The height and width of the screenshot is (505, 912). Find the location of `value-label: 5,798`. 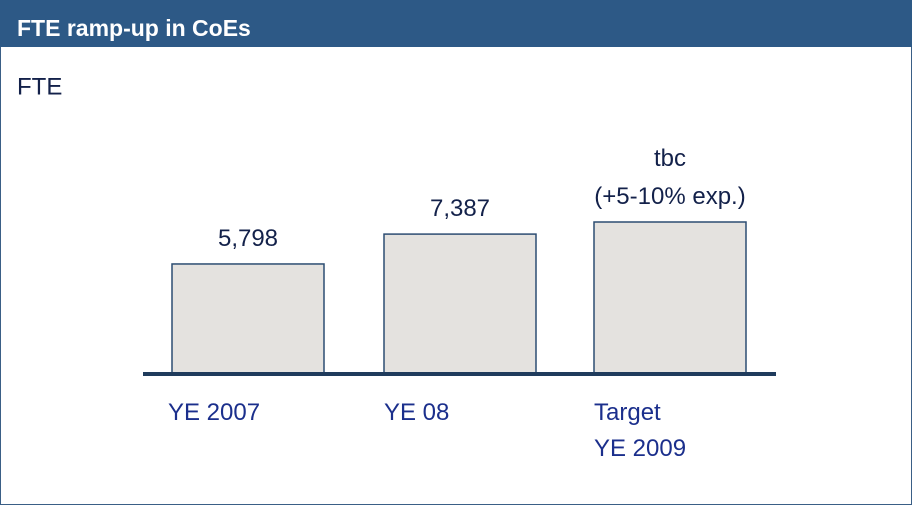

value-label: 5,798 is located at coordinates (248, 238).